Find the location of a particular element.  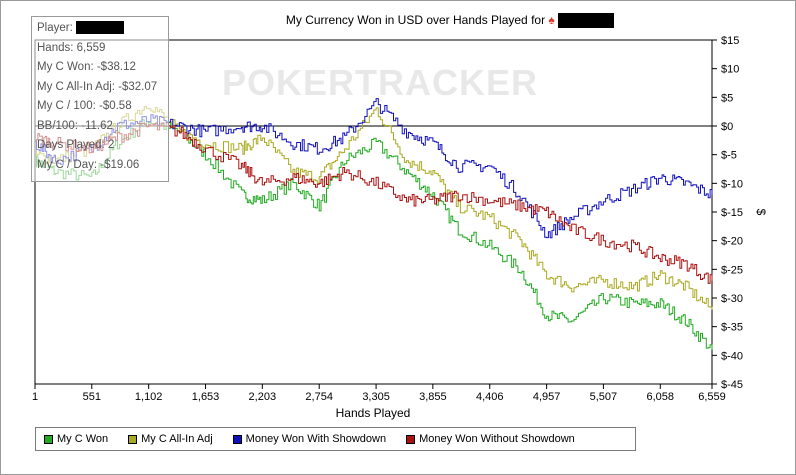

x-tick-label: 1,653 is located at coordinates (206, 397).